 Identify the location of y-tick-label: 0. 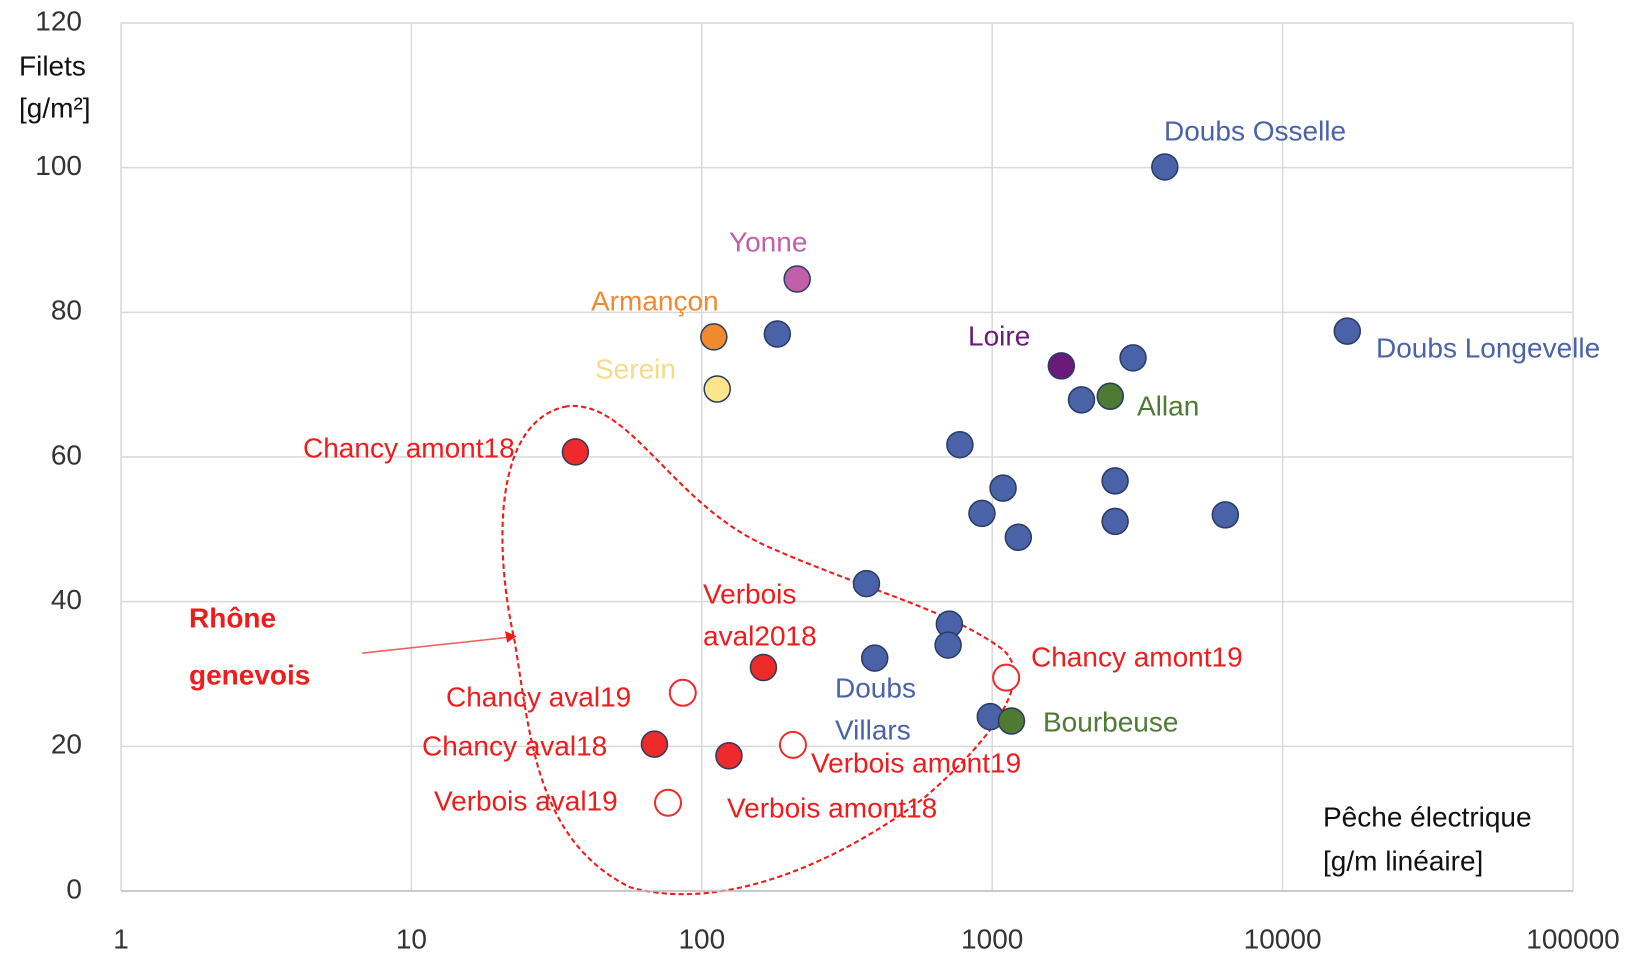
(74, 888).